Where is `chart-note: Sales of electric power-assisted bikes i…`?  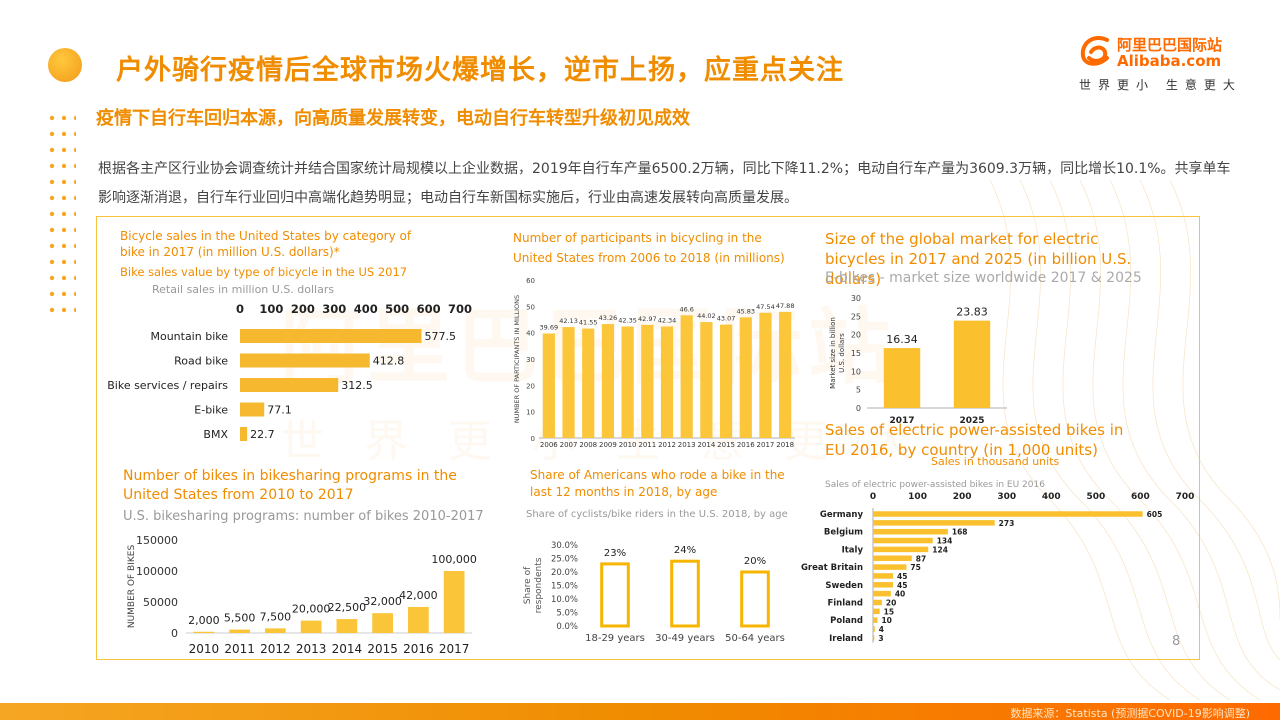 chart-note: Sales of electric power-assisted bikes i… is located at coordinates (935, 485).